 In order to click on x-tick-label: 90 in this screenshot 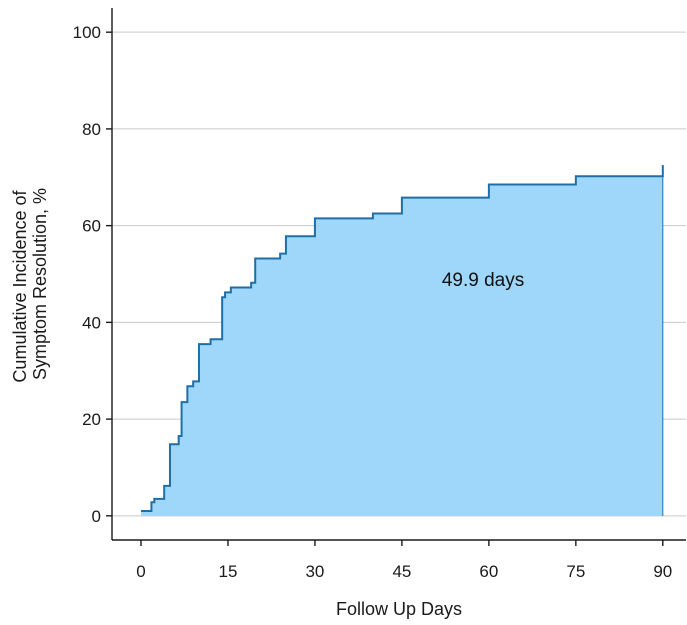, I will do `click(662, 571)`.